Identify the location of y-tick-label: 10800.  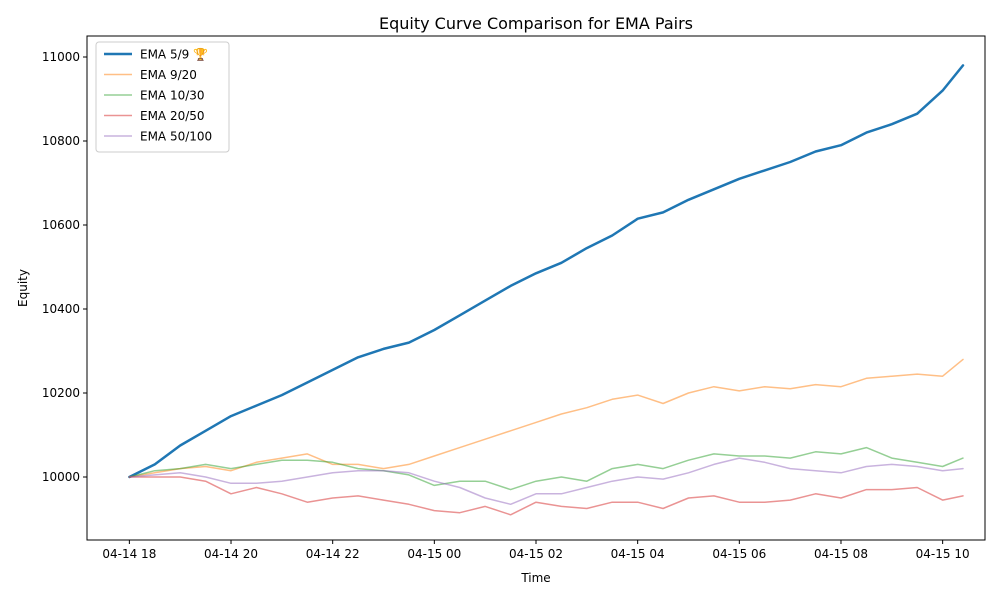
(61, 141).